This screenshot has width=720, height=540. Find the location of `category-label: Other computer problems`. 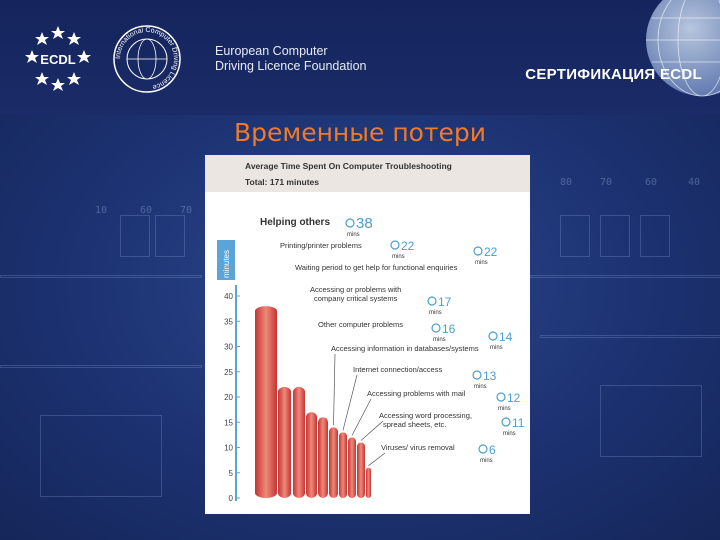

category-label: Other computer problems is located at coordinates (360, 324).